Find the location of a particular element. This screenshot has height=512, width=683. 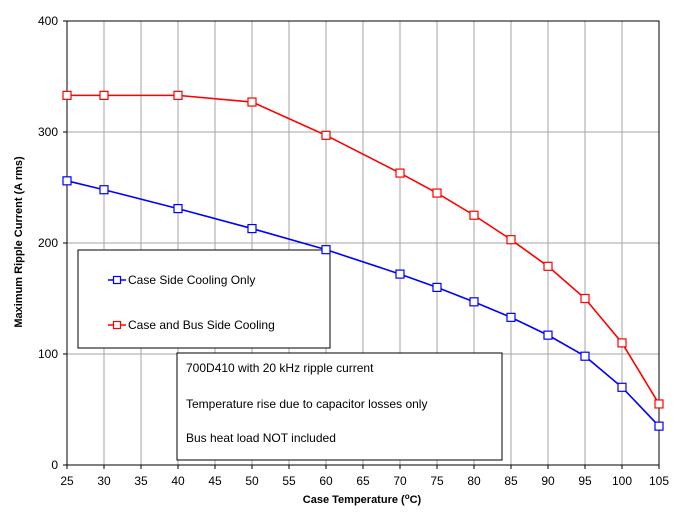

x-tick-label-10: 75 is located at coordinates (437, 481).